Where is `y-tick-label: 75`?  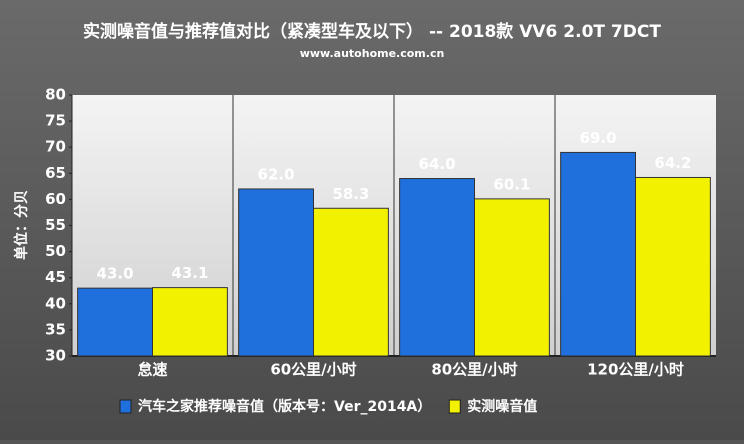 y-tick-label: 75 is located at coordinates (55, 121).